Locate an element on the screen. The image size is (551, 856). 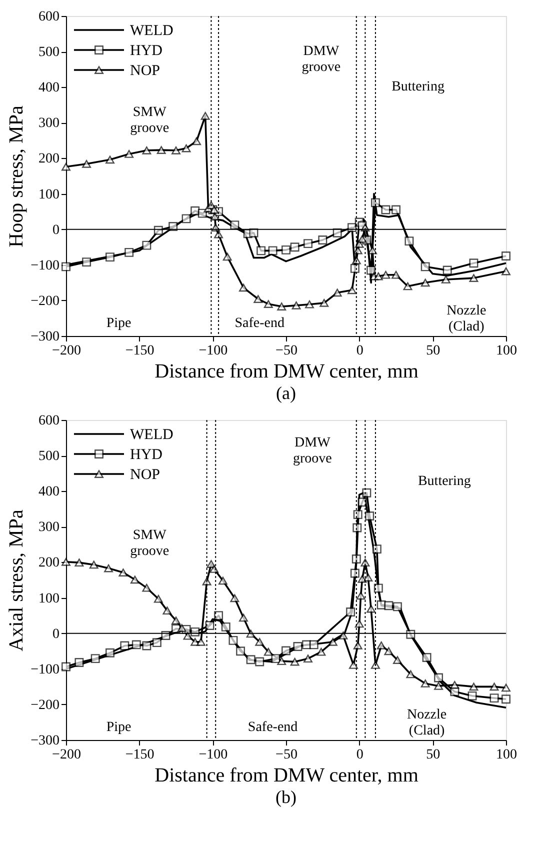
text: (b) is located at coordinates (286, 797).